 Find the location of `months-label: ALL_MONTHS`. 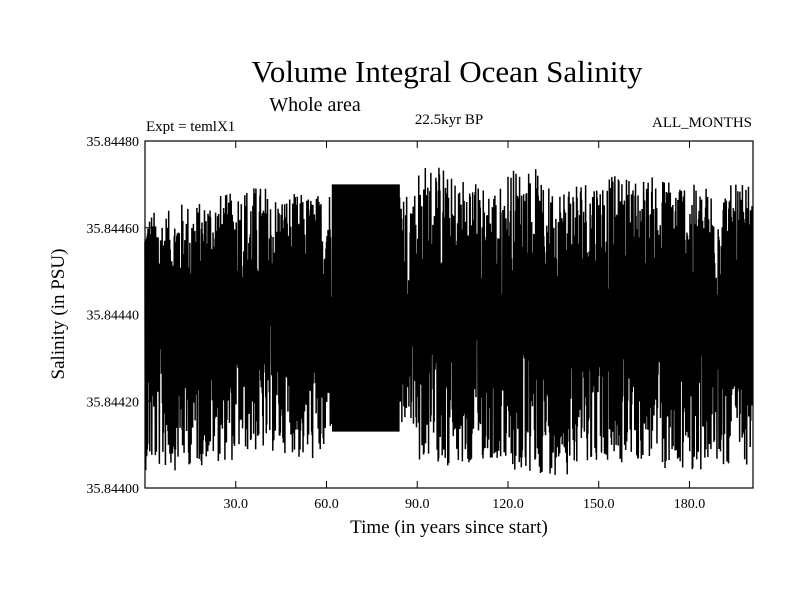

months-label: ALL_MONTHS is located at coordinates (702, 123).